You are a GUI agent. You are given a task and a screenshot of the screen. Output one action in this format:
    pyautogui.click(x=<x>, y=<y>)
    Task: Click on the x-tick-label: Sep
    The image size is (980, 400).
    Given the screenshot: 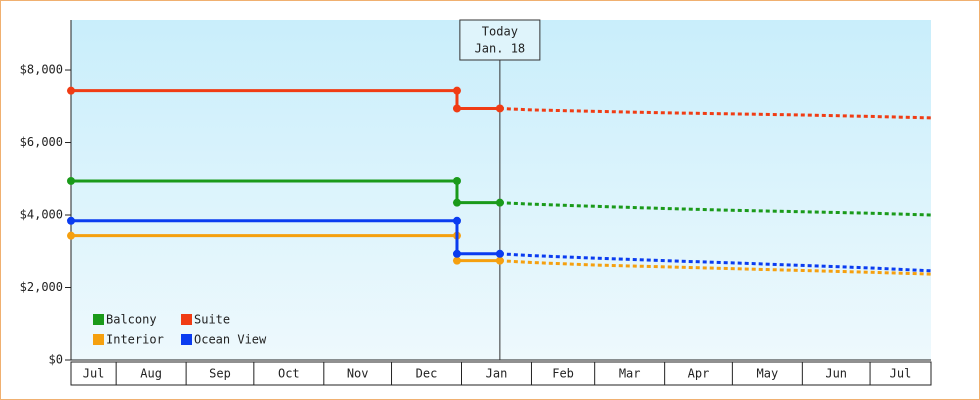 What is the action you would take?
    pyautogui.click(x=220, y=374)
    